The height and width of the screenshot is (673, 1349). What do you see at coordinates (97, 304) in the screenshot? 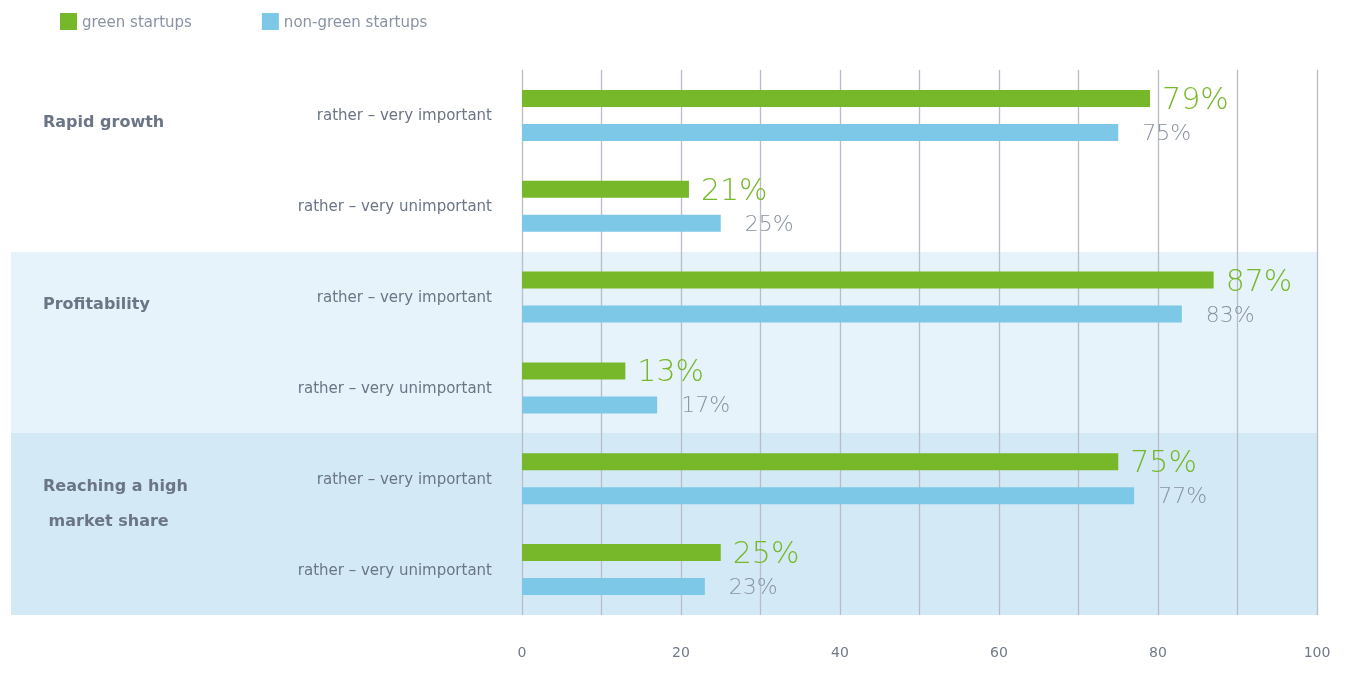
I see `text: Profitability` at bounding box center [97, 304].